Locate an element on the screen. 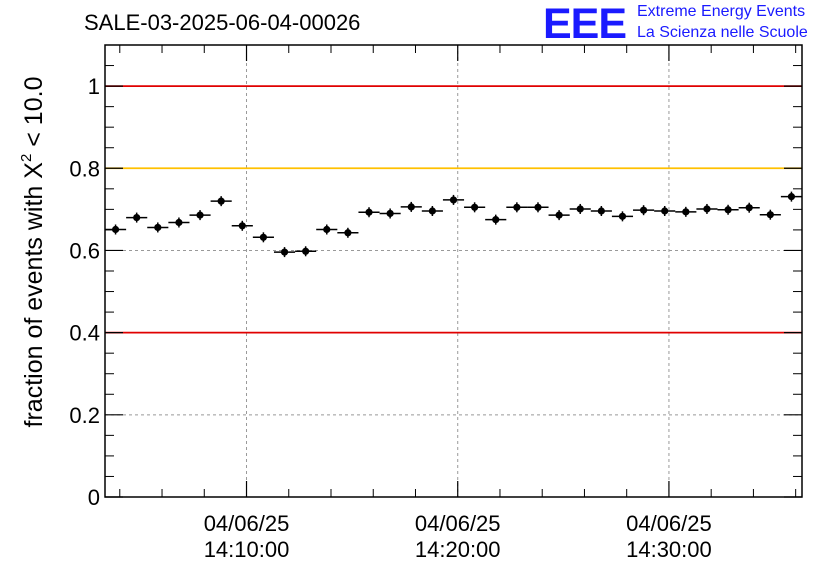 Image resolution: width=836 pixels, height=572 pixels. y-axis-label-exponent: 2 is located at coordinates (26, 158).